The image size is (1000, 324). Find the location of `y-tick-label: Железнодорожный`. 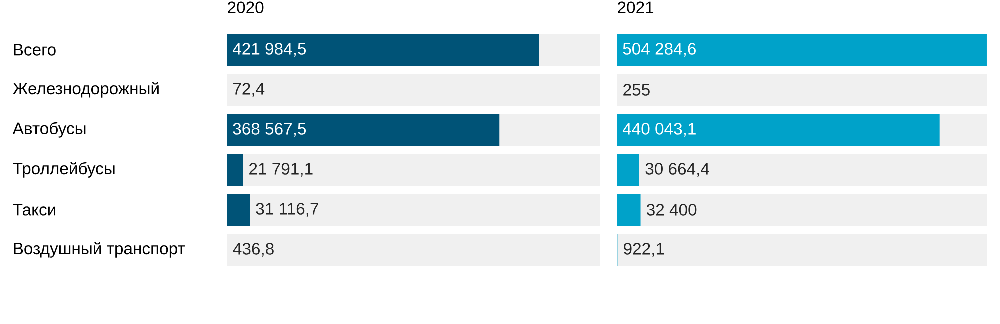

y-tick-label: Железнодорожный is located at coordinates (86, 90).